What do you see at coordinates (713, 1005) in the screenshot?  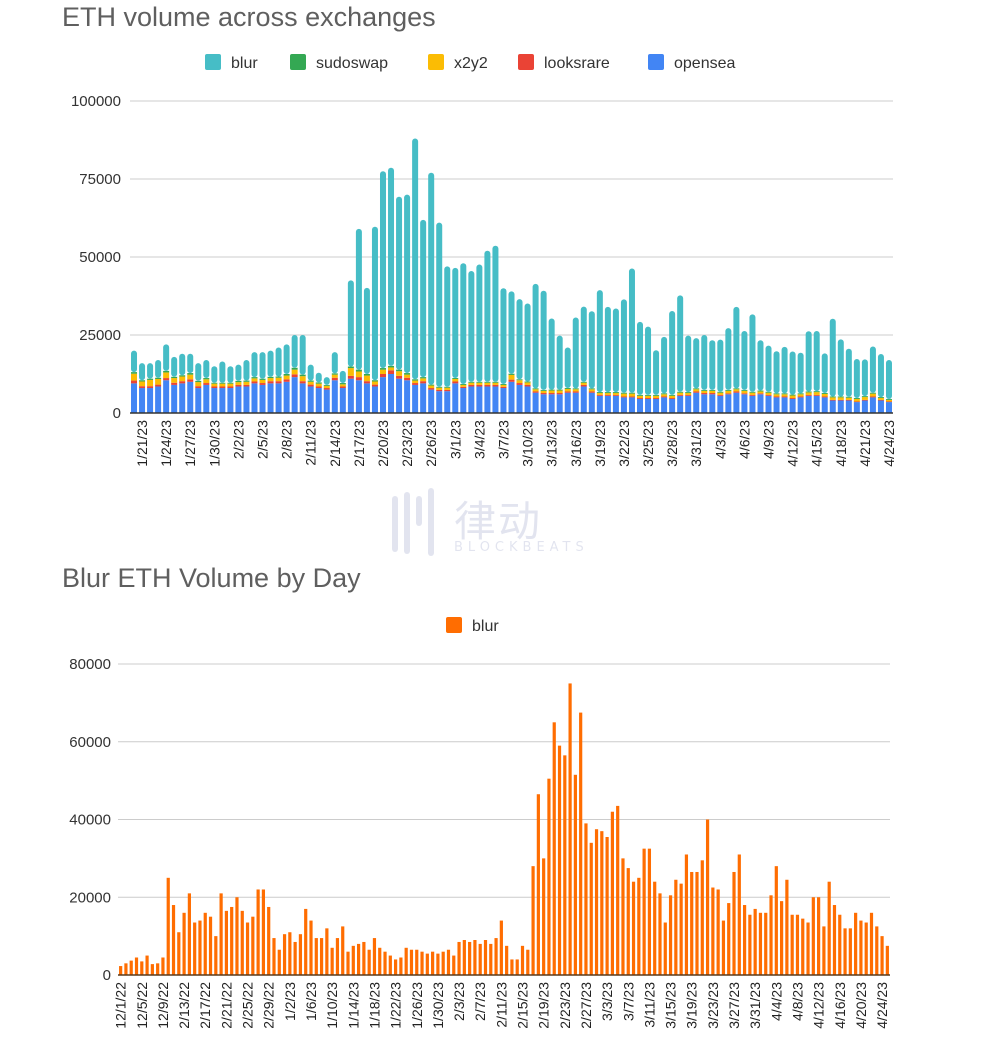 I see `x-tick-label: 3/23/23` at bounding box center [713, 1005].